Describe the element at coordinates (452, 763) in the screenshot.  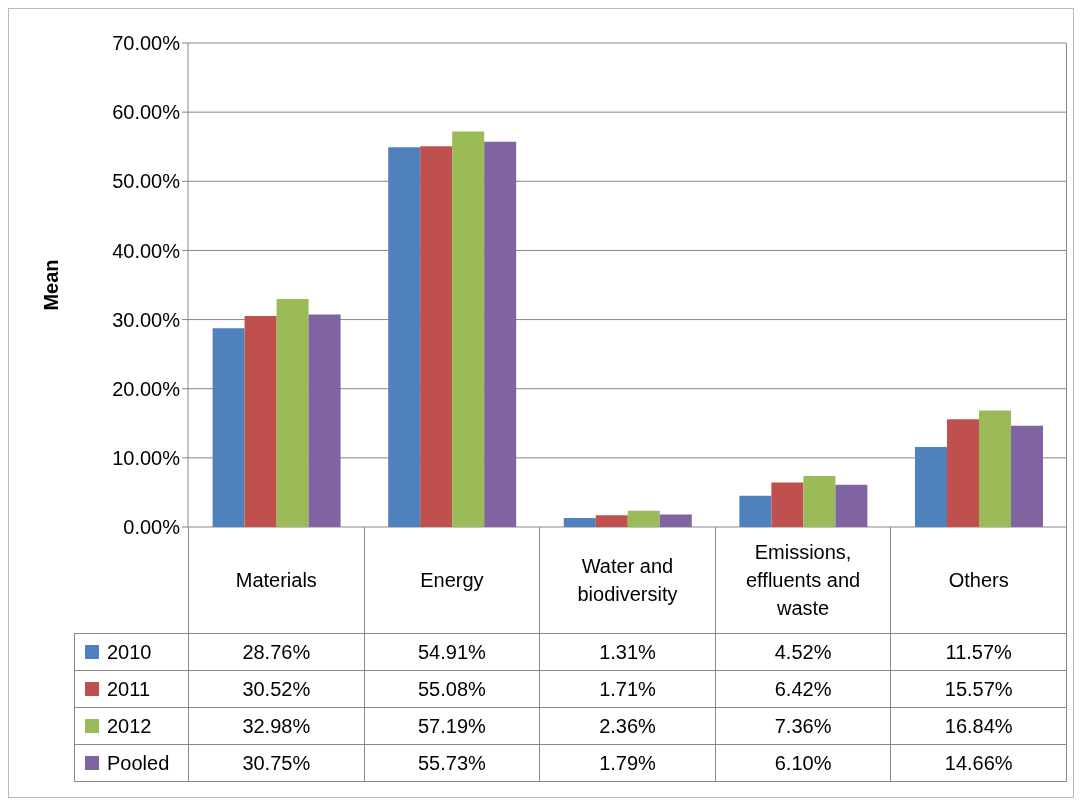
I see `data-label: 55.73%` at that location.